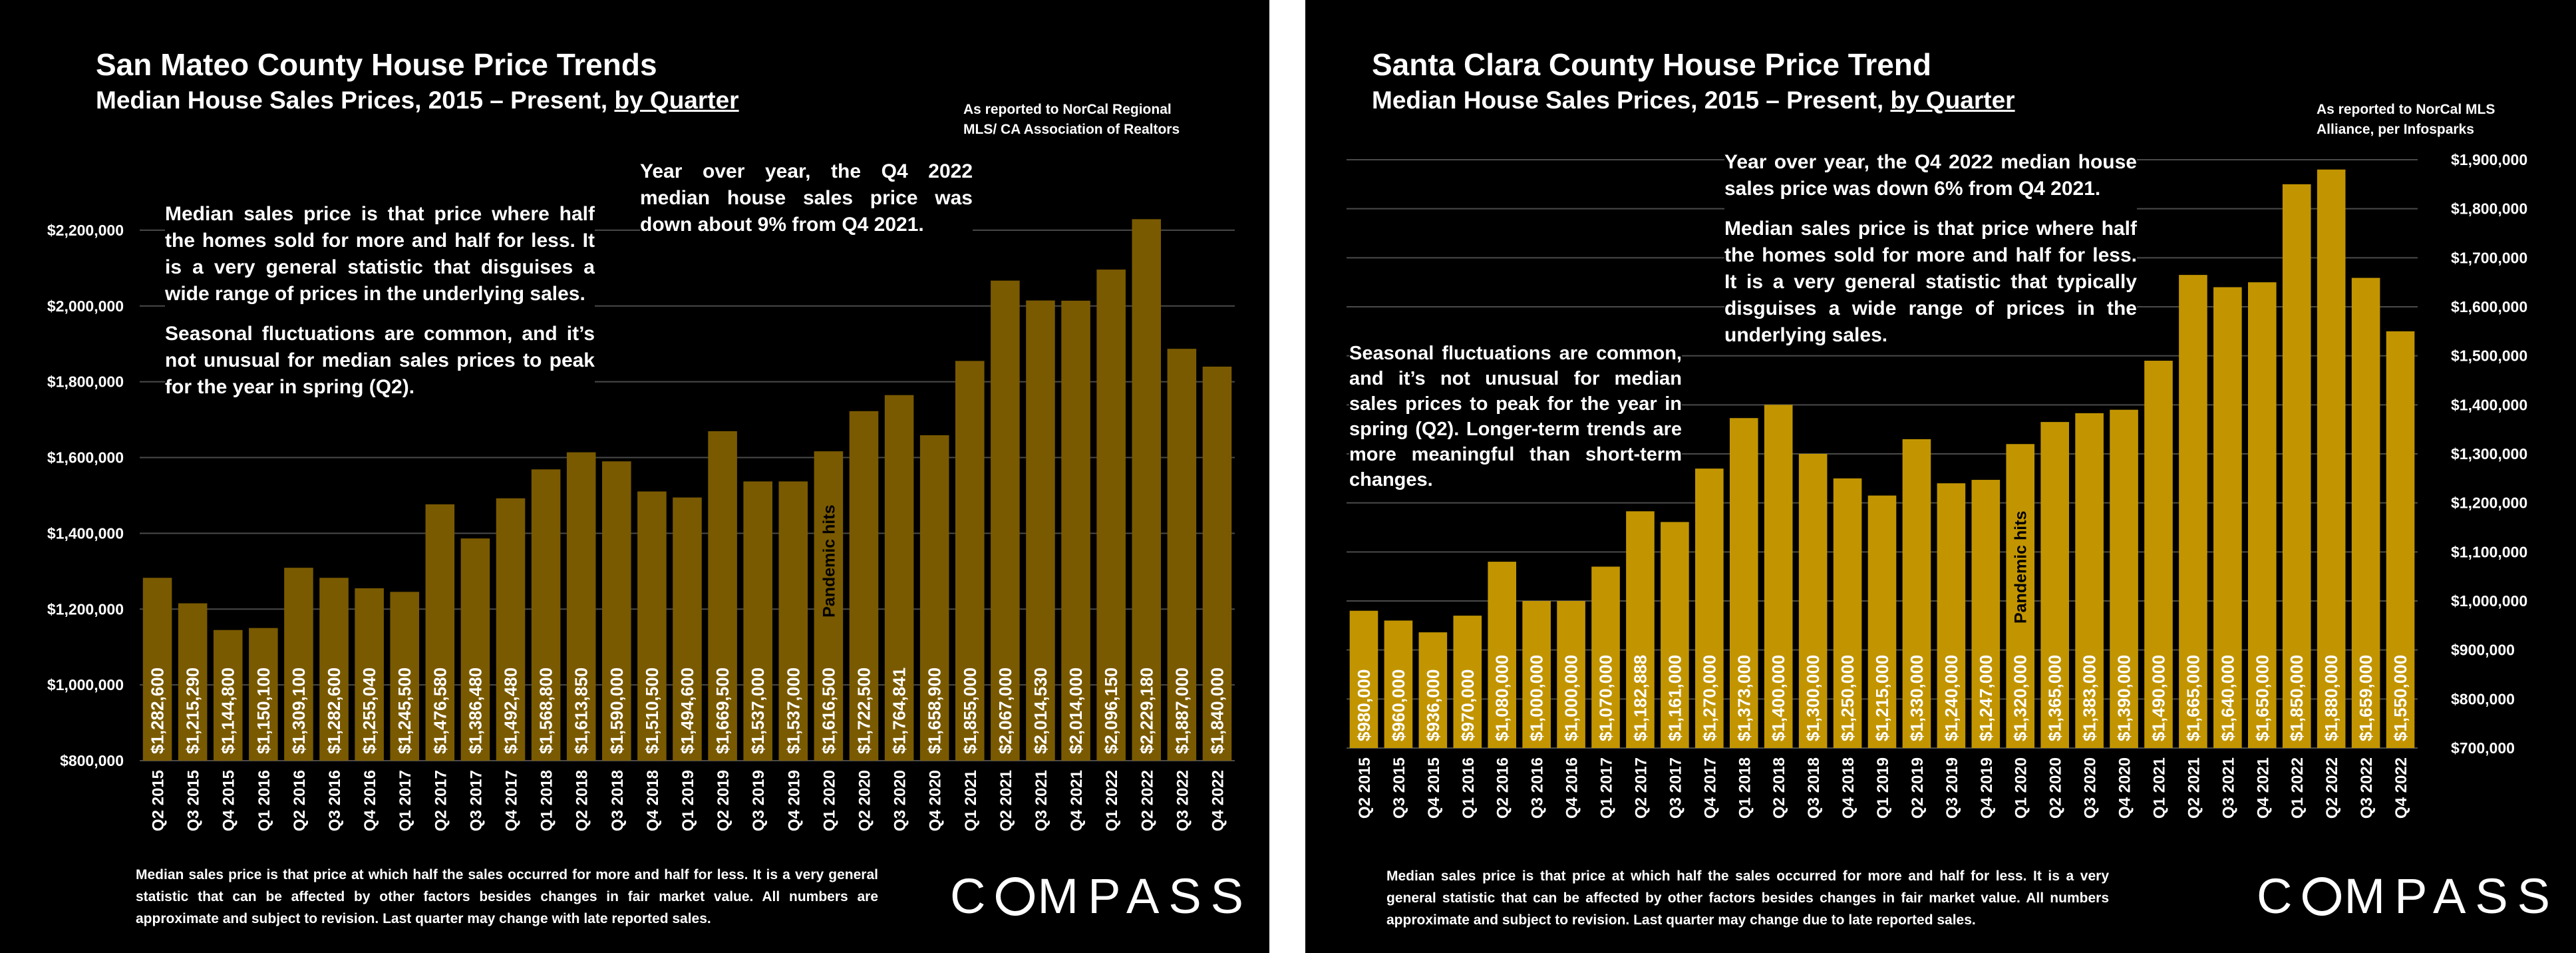 The height and width of the screenshot is (953, 2576). I want to click on x-tick-label: Q4 2019, so click(1987, 788).